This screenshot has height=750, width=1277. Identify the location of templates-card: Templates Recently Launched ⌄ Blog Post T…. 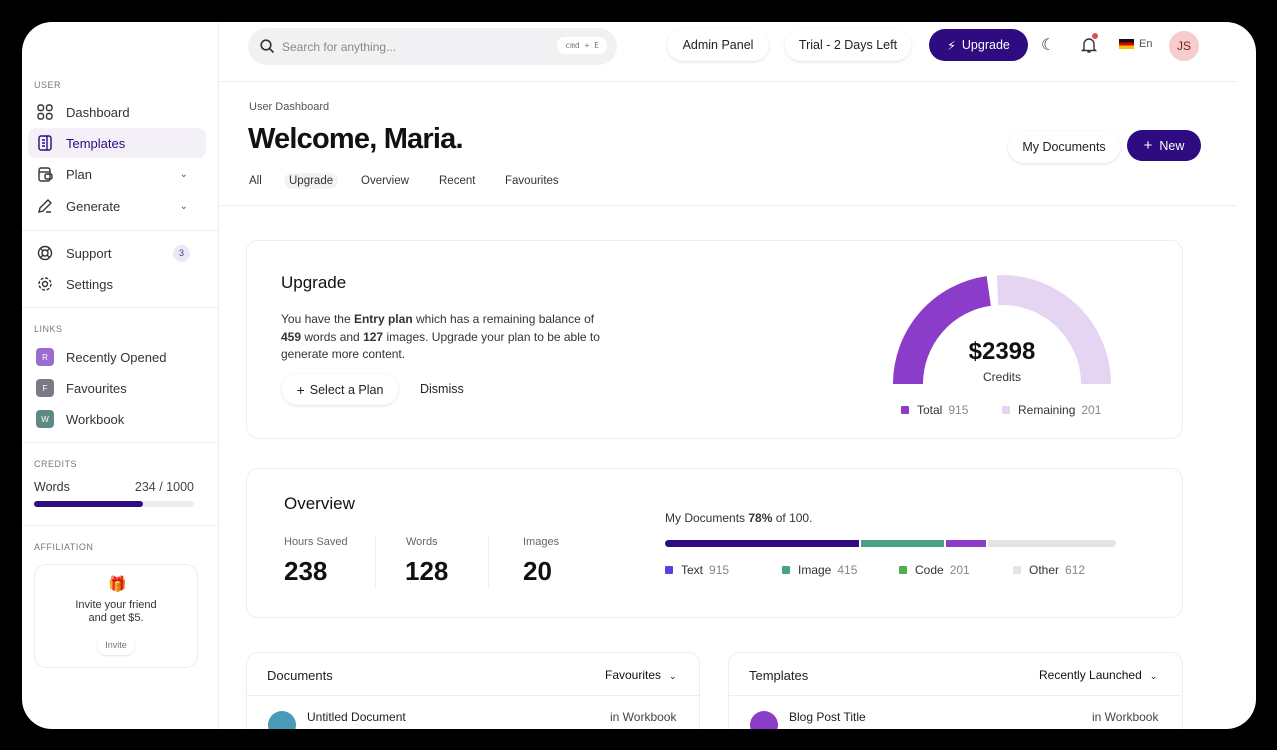
(955, 690).